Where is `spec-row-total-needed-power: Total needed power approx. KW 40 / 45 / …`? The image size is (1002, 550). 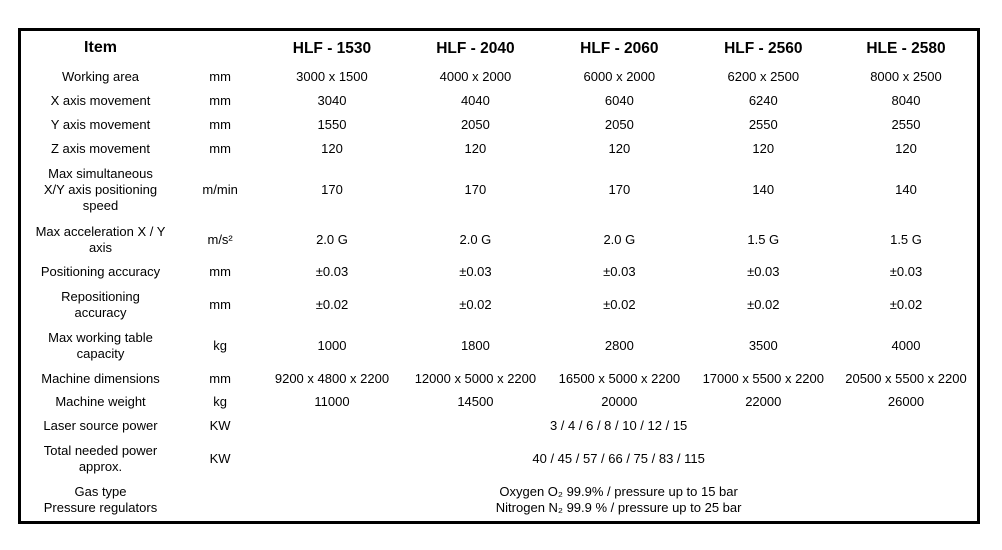
spec-row-total-needed-power: Total needed power approx. KW 40 / 45 / … is located at coordinates (499, 458).